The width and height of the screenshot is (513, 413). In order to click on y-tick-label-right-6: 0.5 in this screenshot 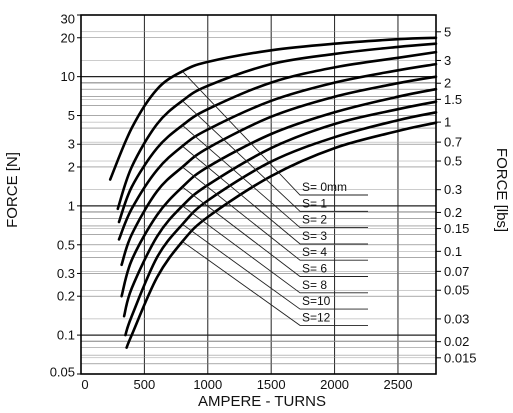, I will do `click(453, 161)`.